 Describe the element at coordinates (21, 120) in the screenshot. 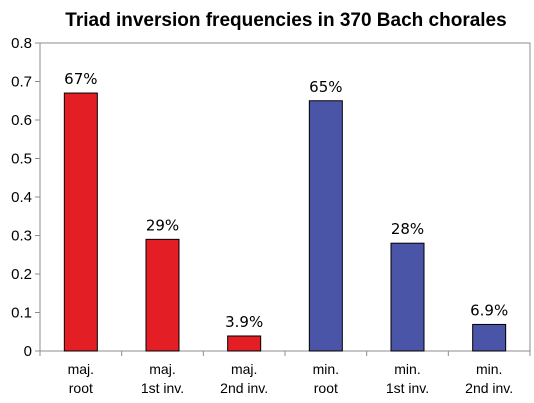

I see `y-tick-label: 0.6` at that location.